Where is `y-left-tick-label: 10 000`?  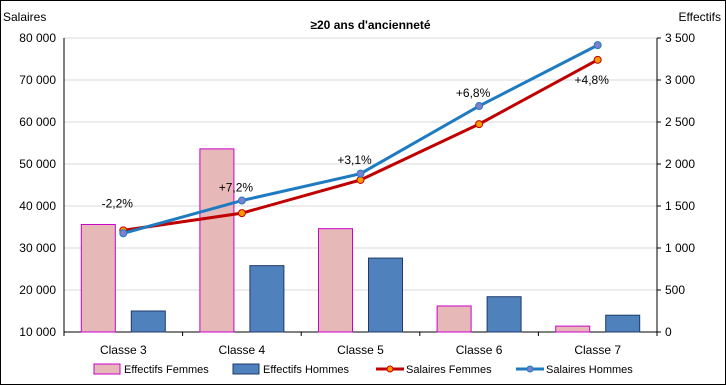 y-left-tick-label: 10 000 is located at coordinates (37, 332).